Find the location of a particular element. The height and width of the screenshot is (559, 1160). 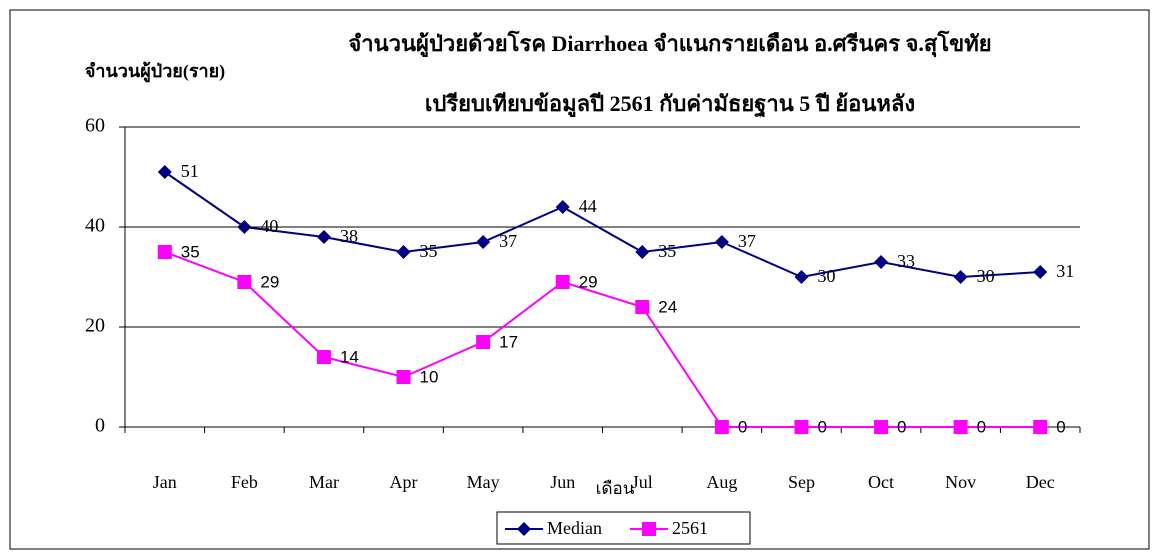

x-tick-label: Mar is located at coordinates (324, 482).